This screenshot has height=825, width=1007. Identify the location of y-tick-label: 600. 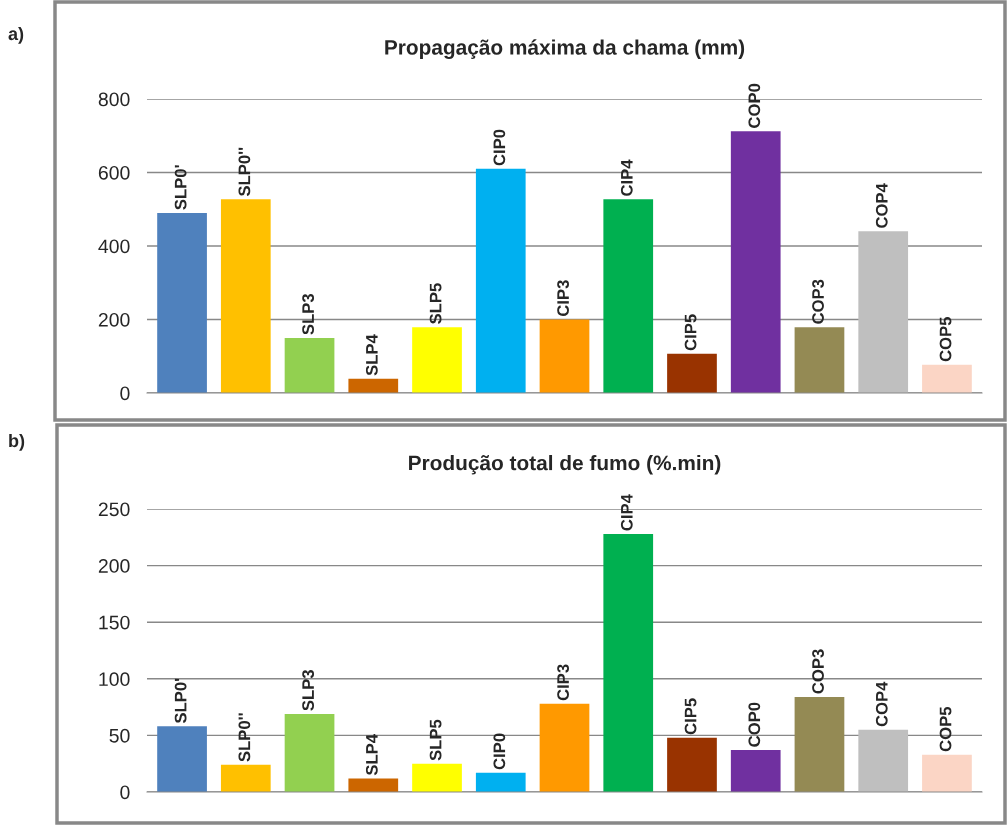
(114, 172).